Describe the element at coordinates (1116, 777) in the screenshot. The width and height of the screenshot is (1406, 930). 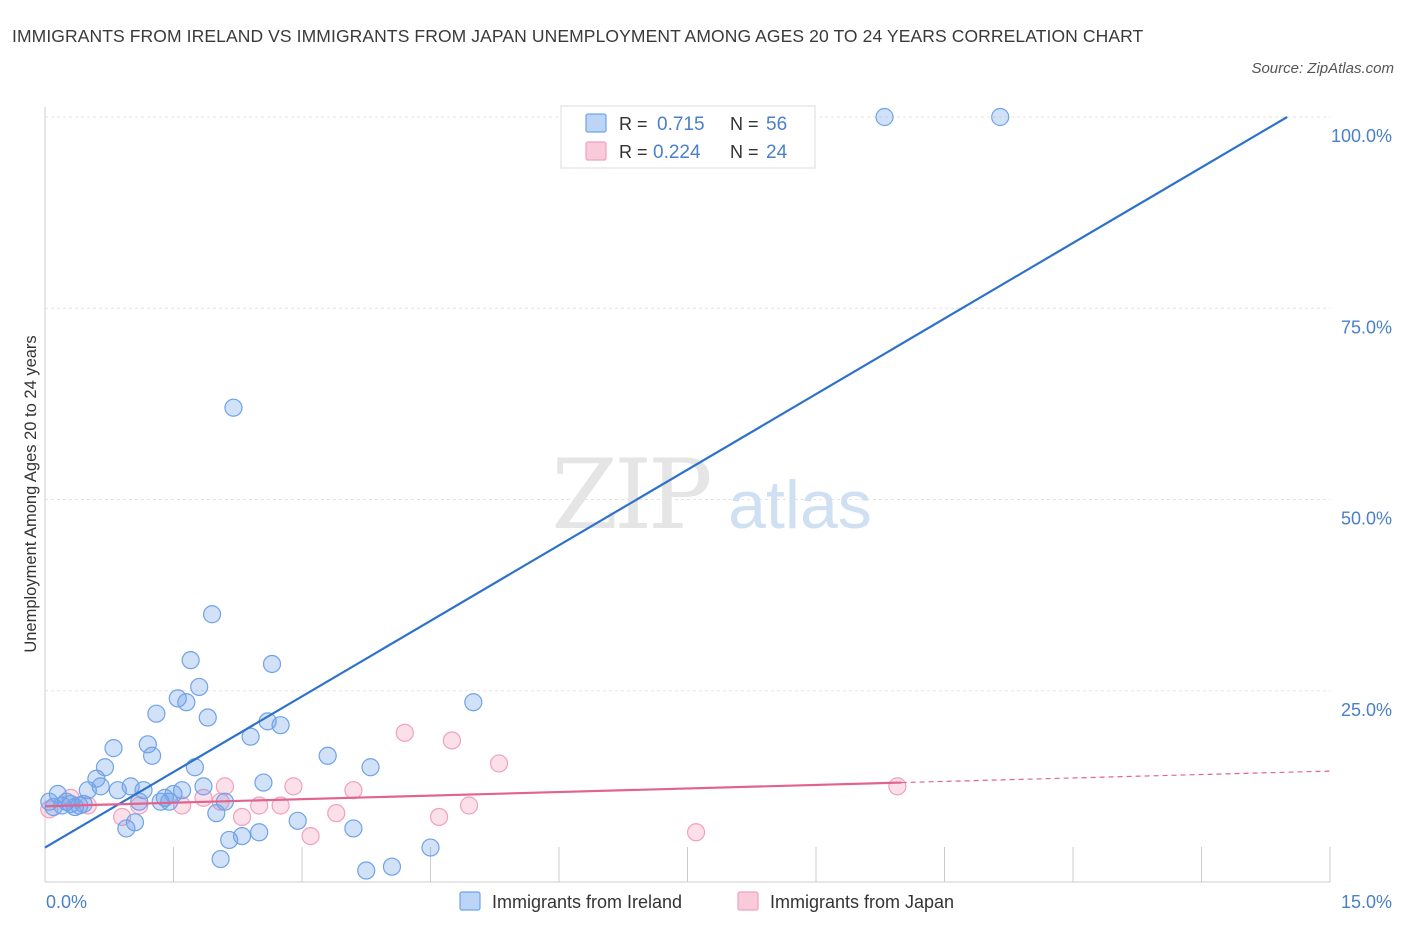
I see `japan-trend-extension` at that location.